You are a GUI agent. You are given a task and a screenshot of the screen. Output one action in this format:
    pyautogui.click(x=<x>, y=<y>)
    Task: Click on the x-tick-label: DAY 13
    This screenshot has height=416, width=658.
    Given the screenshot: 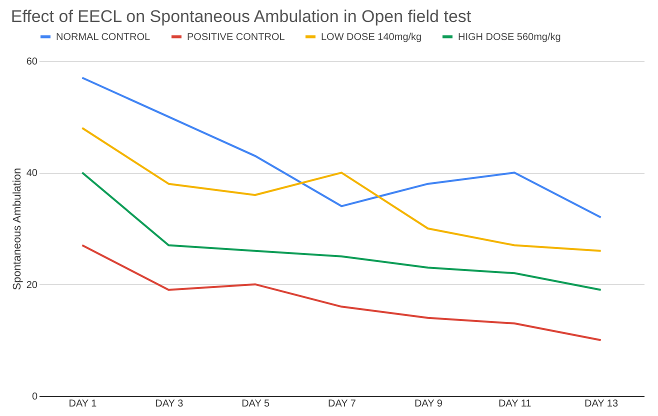 What is the action you would take?
    pyautogui.click(x=601, y=404)
    